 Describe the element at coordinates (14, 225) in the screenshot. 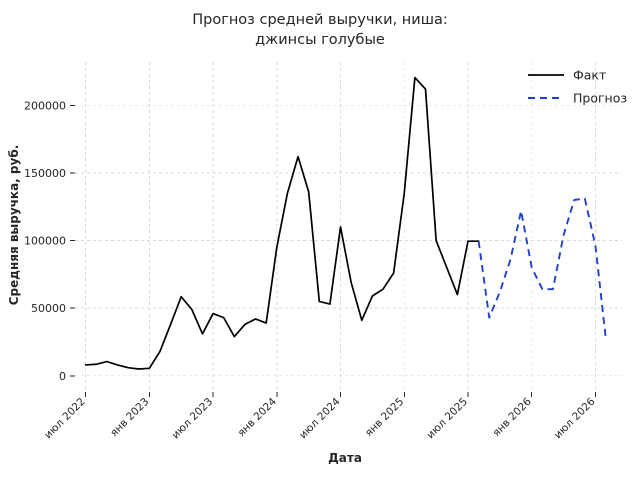

I see `y-axis-title: Средняя выручка, руб.` at that location.